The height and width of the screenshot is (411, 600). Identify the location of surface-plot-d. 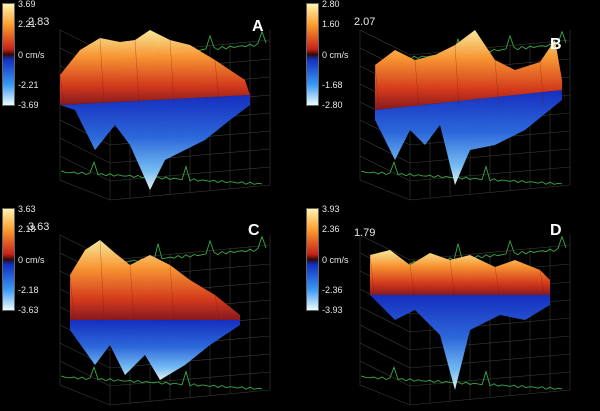
(465, 320).